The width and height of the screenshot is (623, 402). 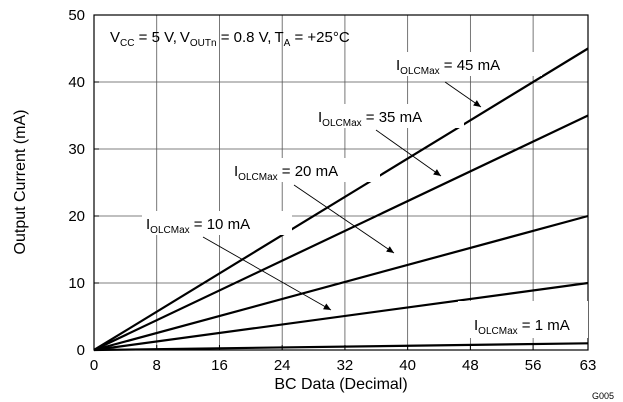 I want to click on figure-id: G005, so click(x=603, y=396).